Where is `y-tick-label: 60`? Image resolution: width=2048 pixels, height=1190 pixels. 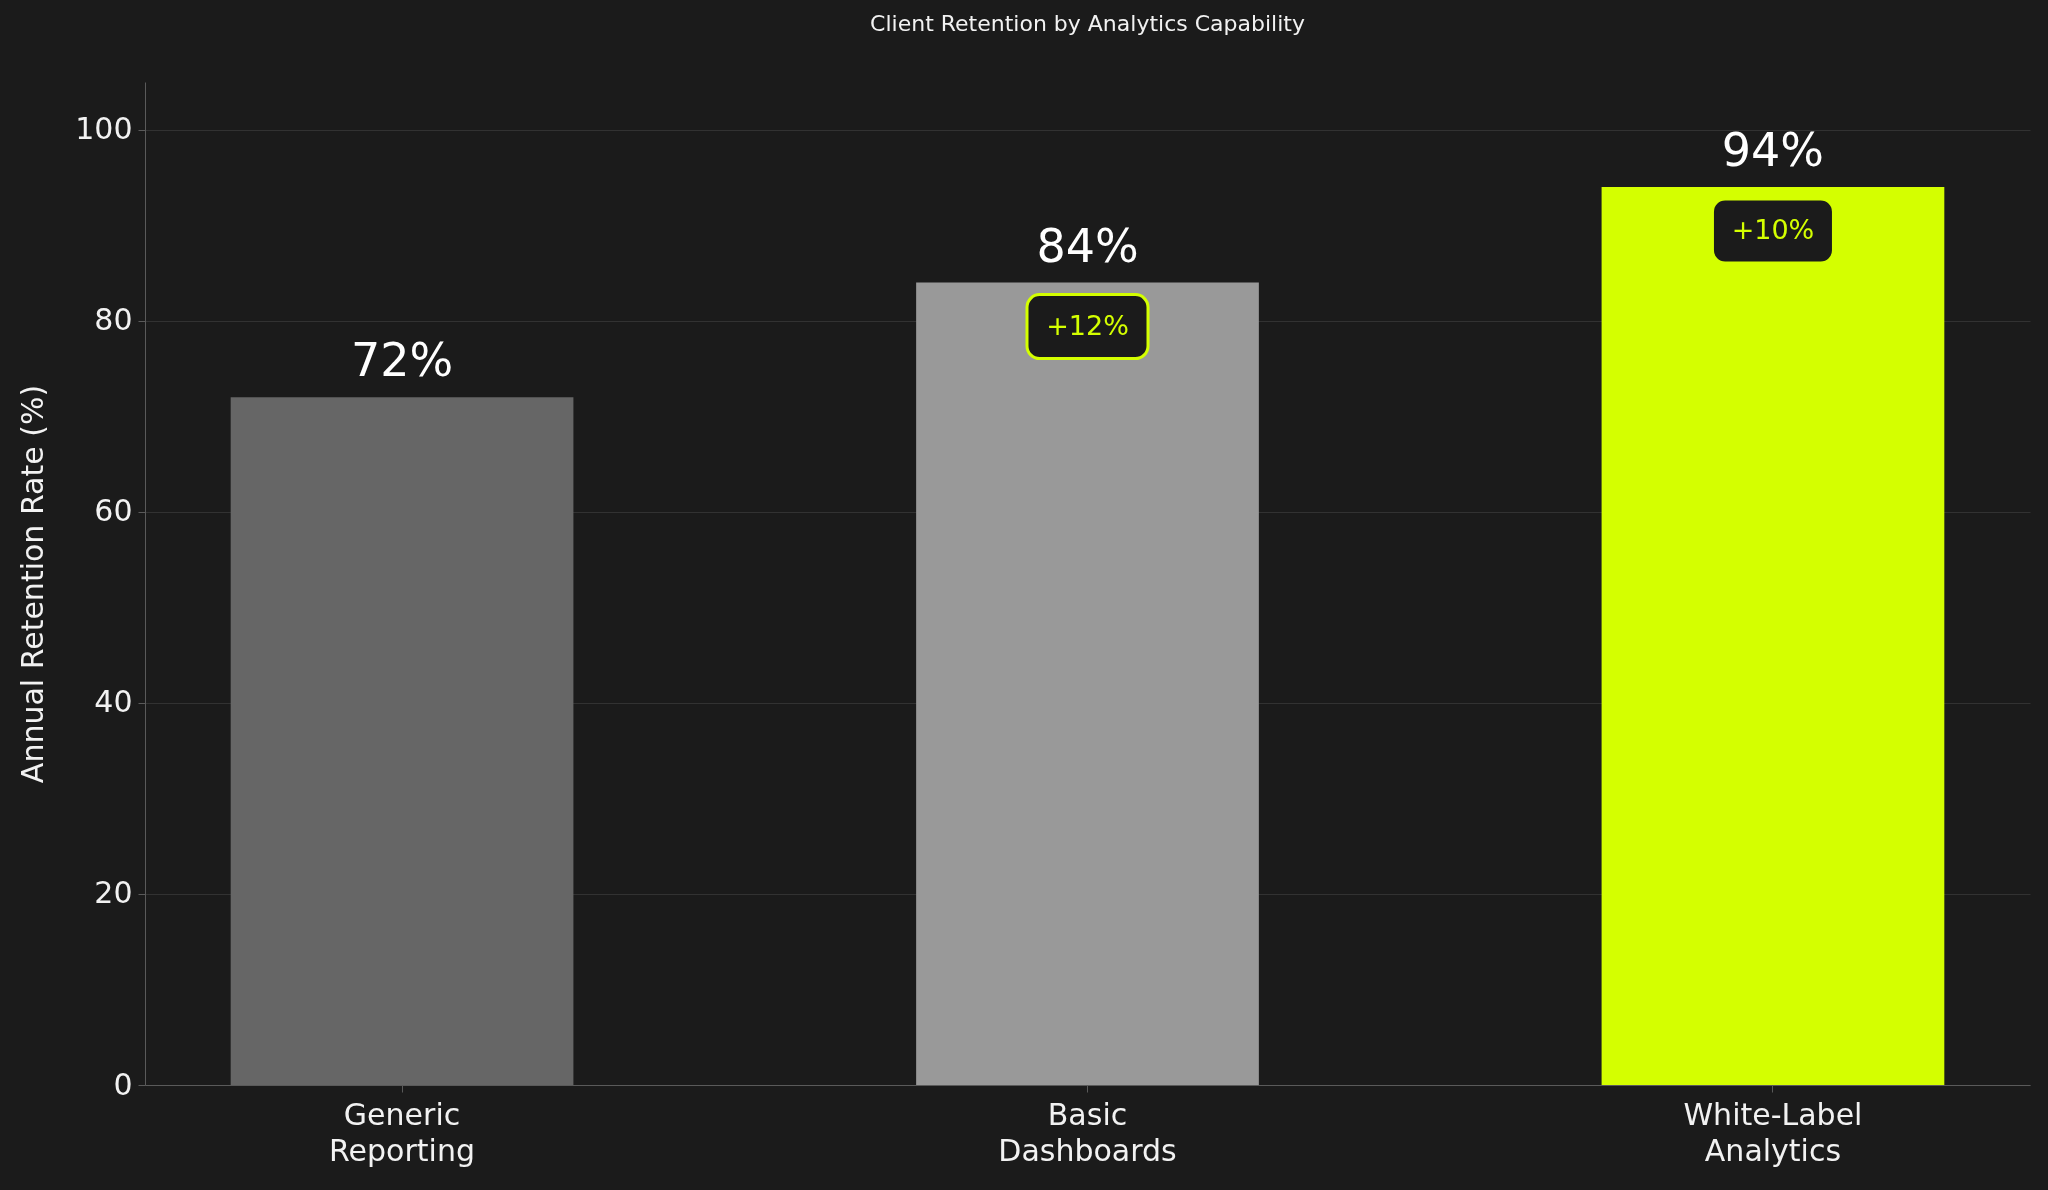 y-tick-label: 60 is located at coordinates (113, 511).